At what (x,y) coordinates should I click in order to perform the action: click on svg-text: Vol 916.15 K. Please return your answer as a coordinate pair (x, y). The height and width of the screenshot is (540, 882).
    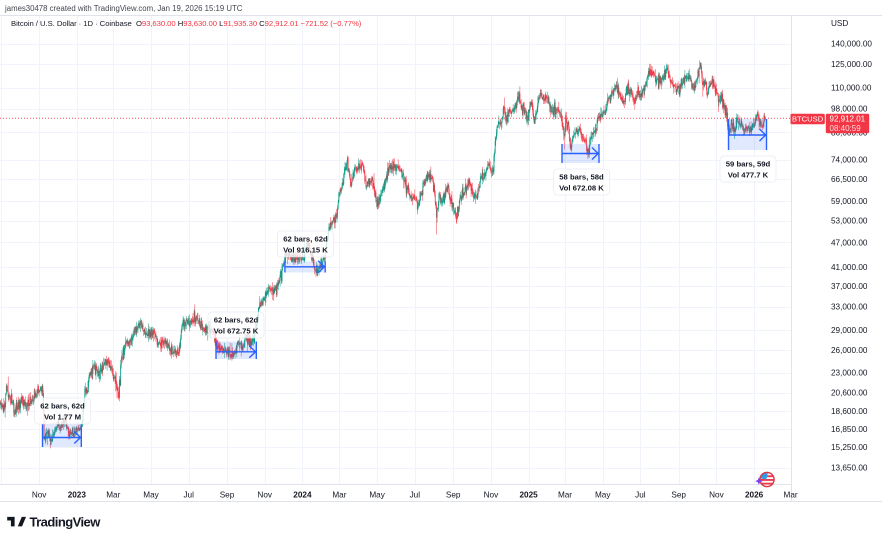
    Looking at the image, I should click on (305, 250).